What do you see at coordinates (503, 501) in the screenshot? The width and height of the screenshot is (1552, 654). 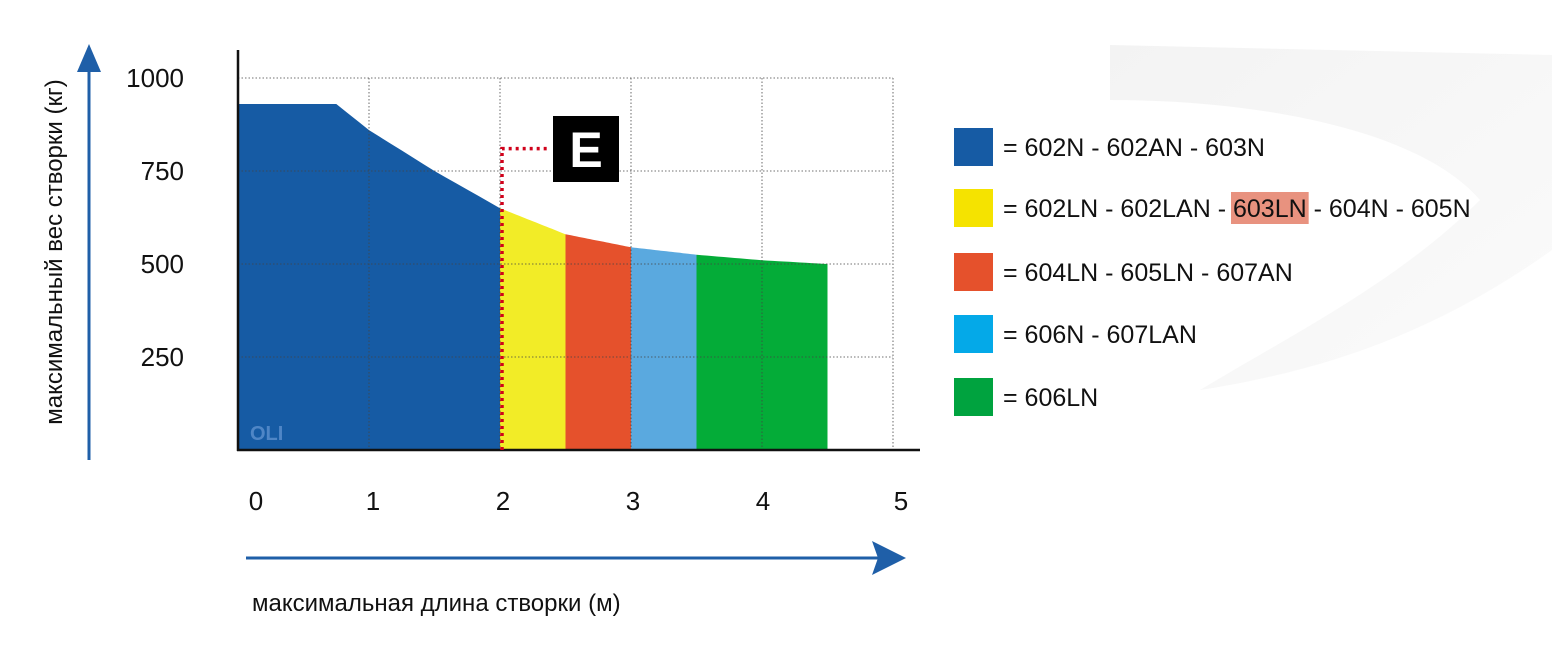 I see `x-tick-label: 2` at bounding box center [503, 501].